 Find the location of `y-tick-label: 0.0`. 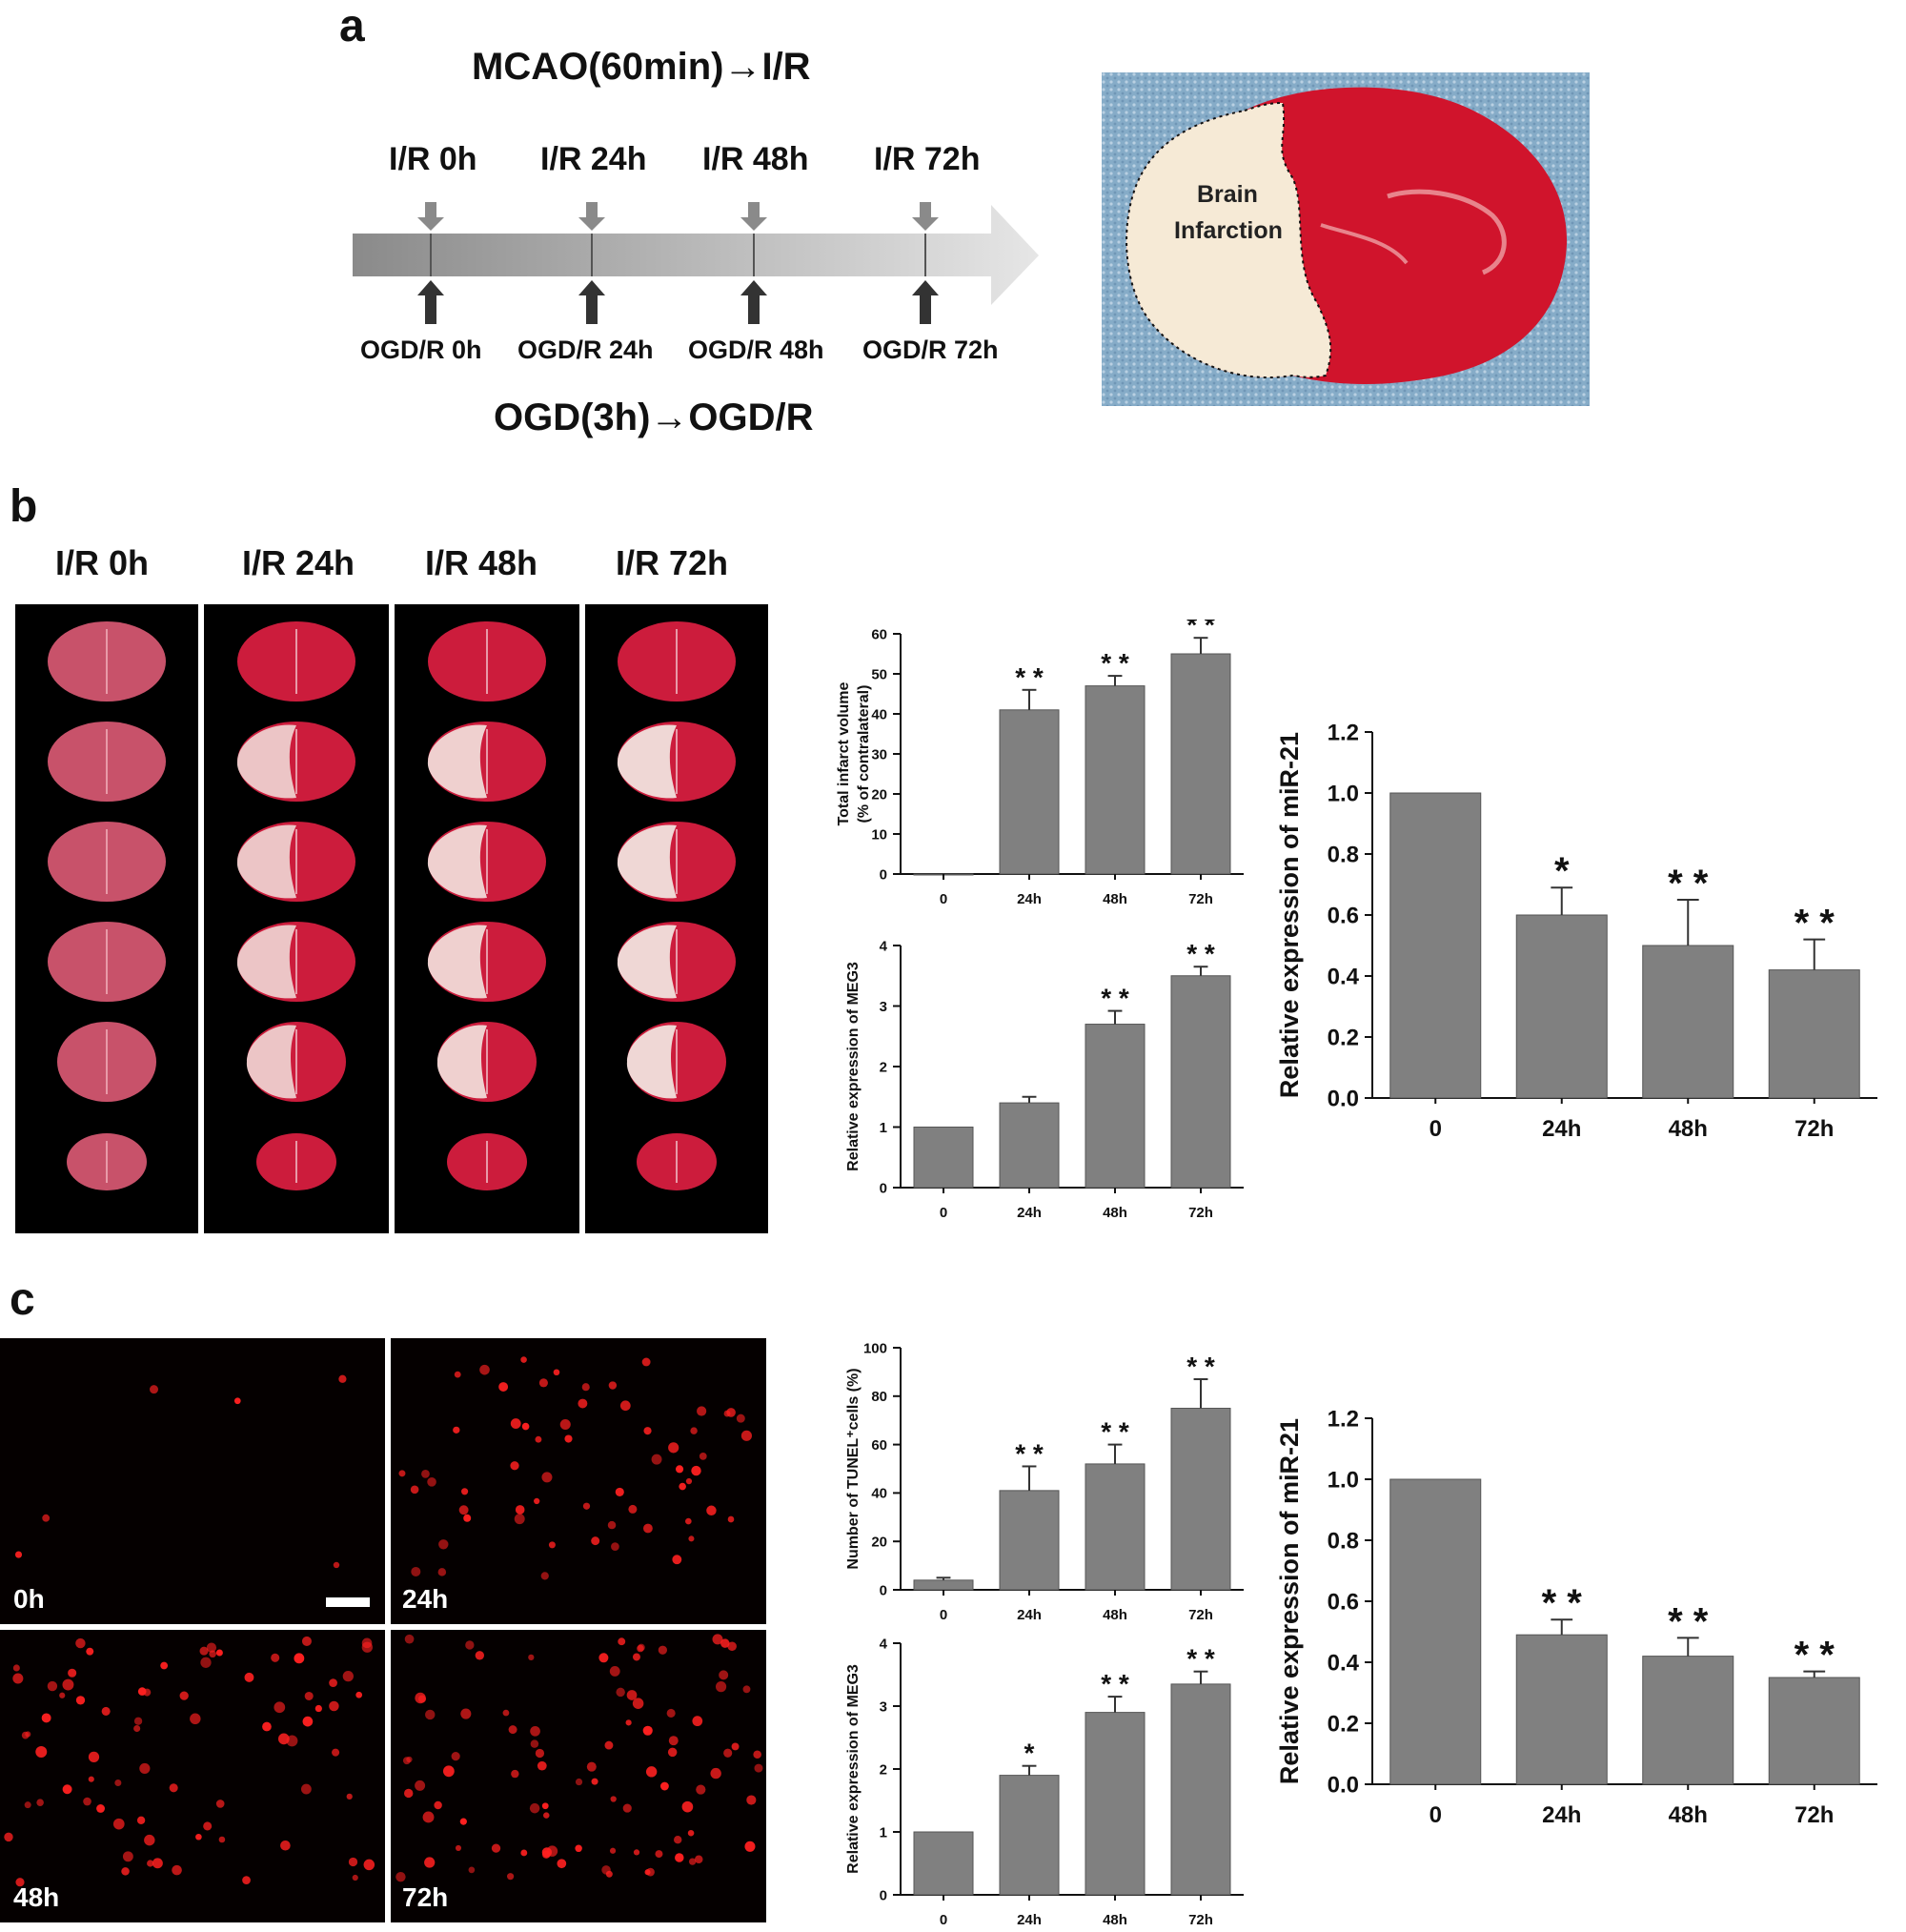

y-tick-label: 0.0 is located at coordinates (1343, 1098).